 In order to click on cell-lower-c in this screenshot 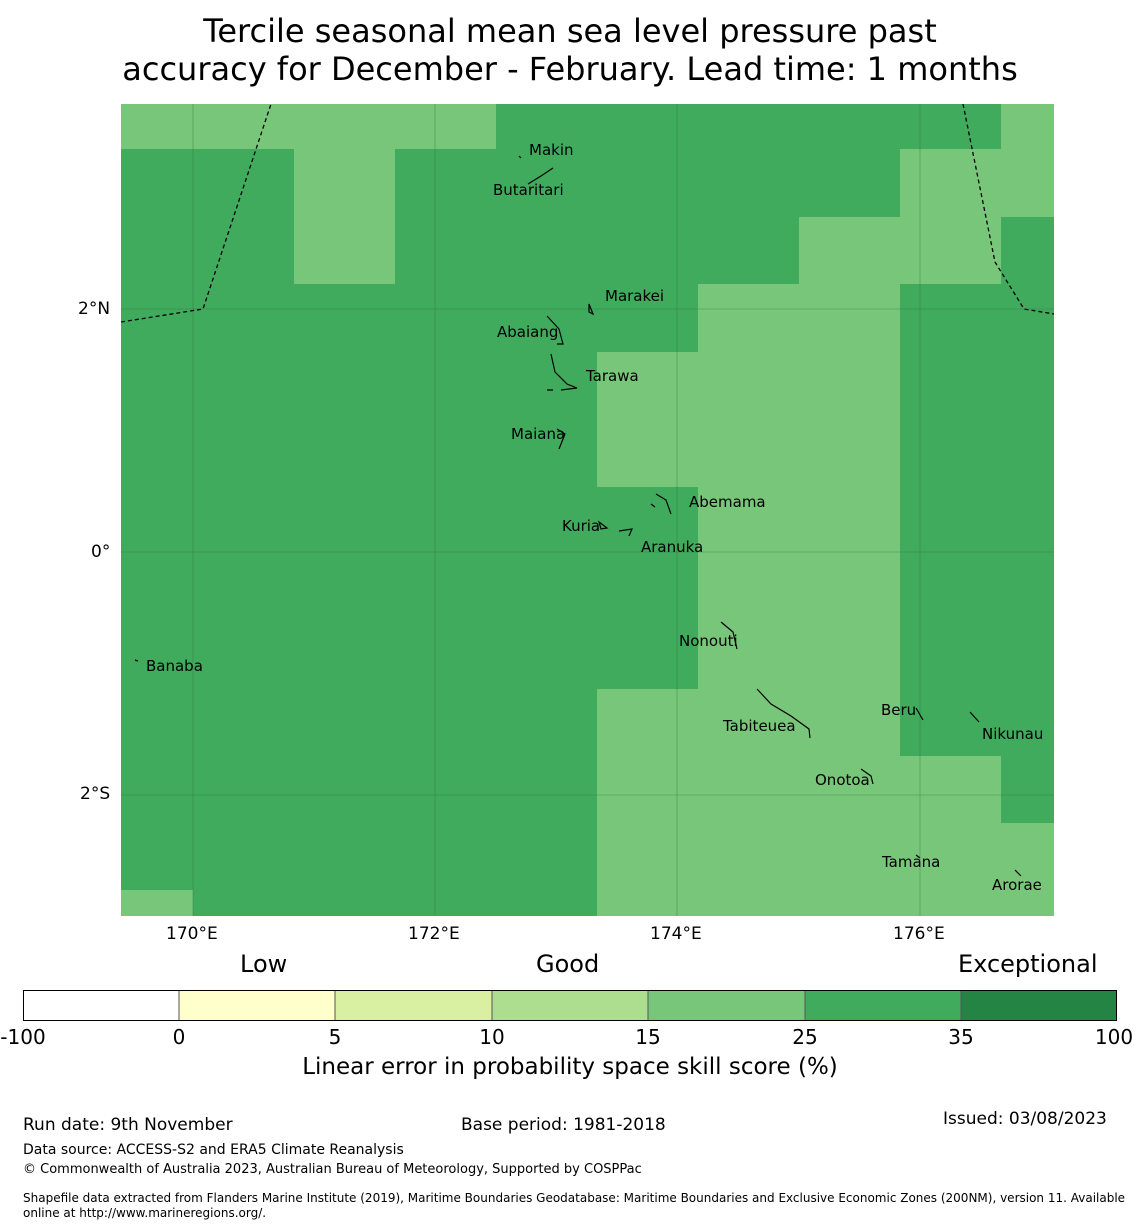, I will do `click(1027, 869)`.